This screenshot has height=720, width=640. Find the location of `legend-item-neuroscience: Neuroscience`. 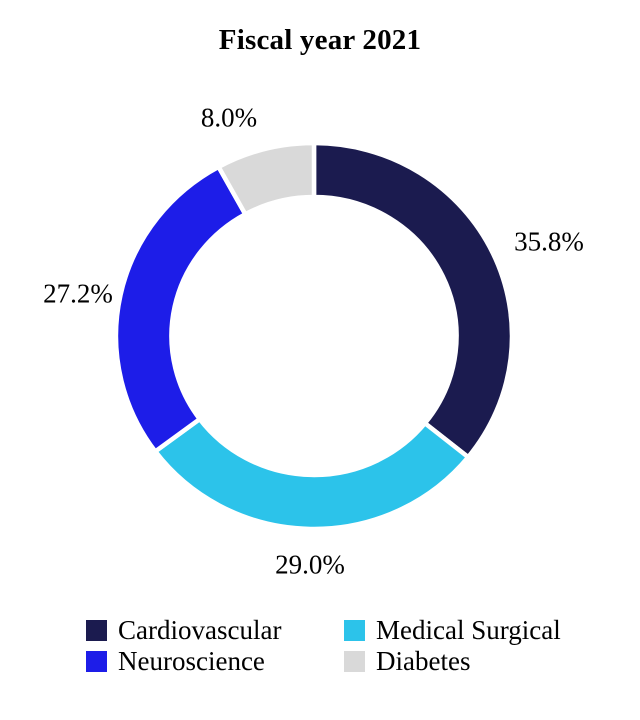

legend-item-neuroscience: Neuroscience is located at coordinates (215, 661).